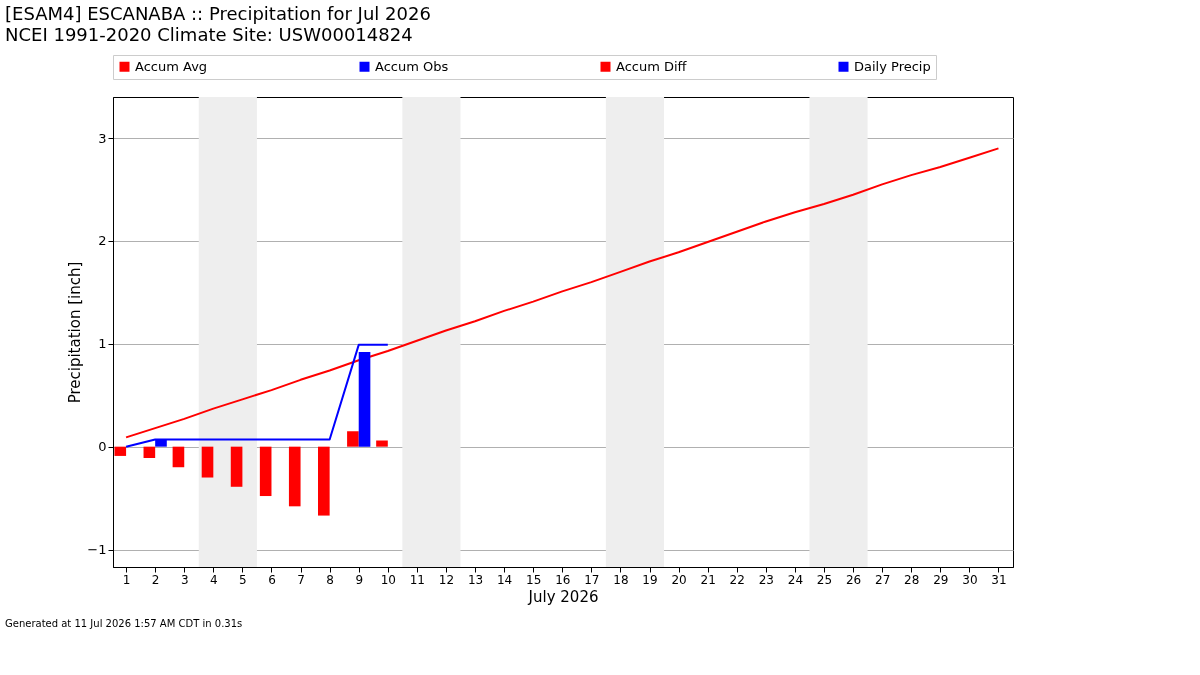 The height and width of the screenshot is (675, 1200). Describe the element at coordinates (272, 579) in the screenshot. I see `x-tick-label: 6` at that location.